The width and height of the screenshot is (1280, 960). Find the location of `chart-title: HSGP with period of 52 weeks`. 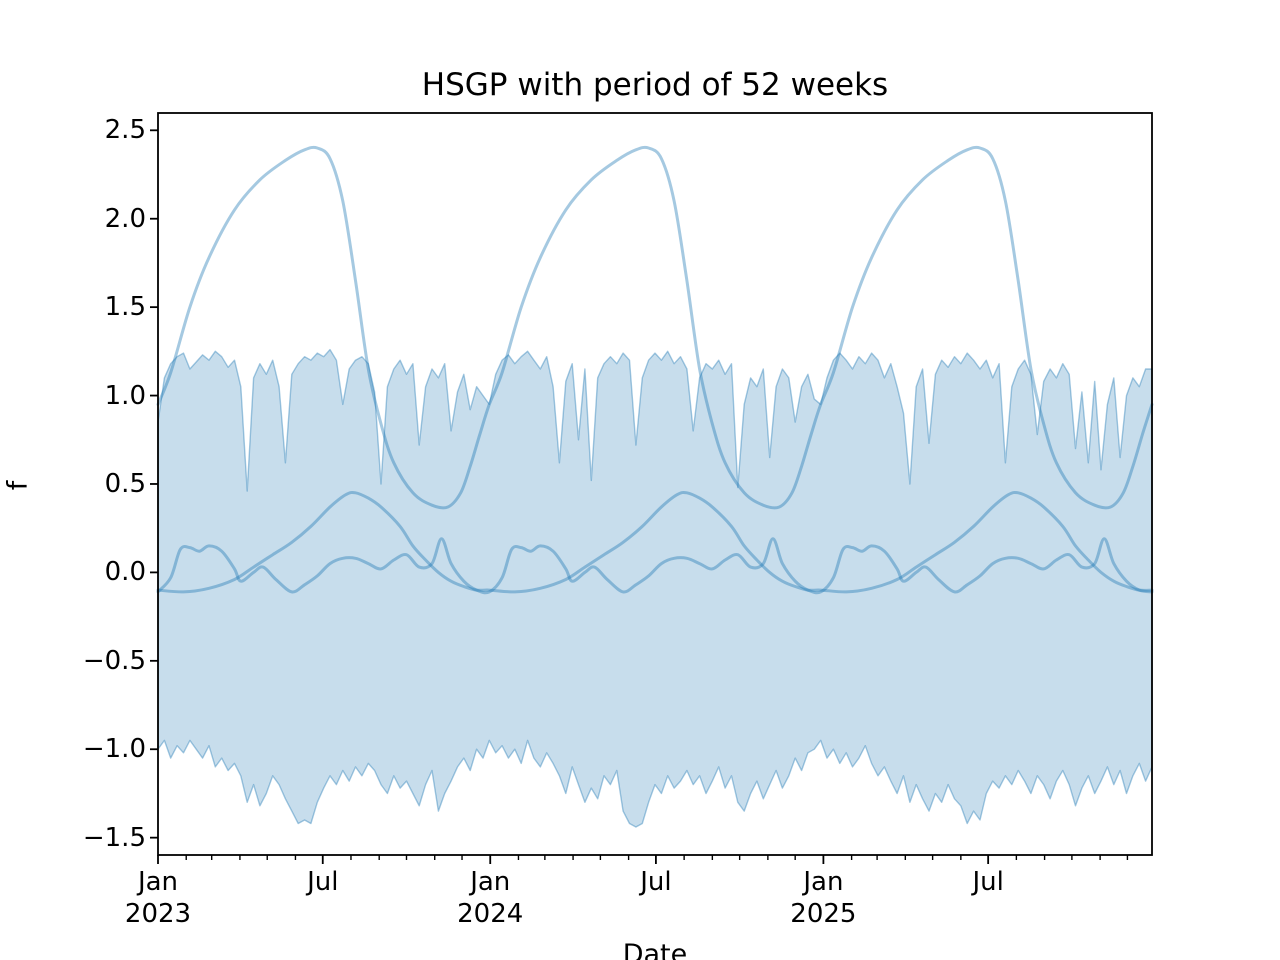

chart-title: HSGP with period of 52 weeks is located at coordinates (655, 85).